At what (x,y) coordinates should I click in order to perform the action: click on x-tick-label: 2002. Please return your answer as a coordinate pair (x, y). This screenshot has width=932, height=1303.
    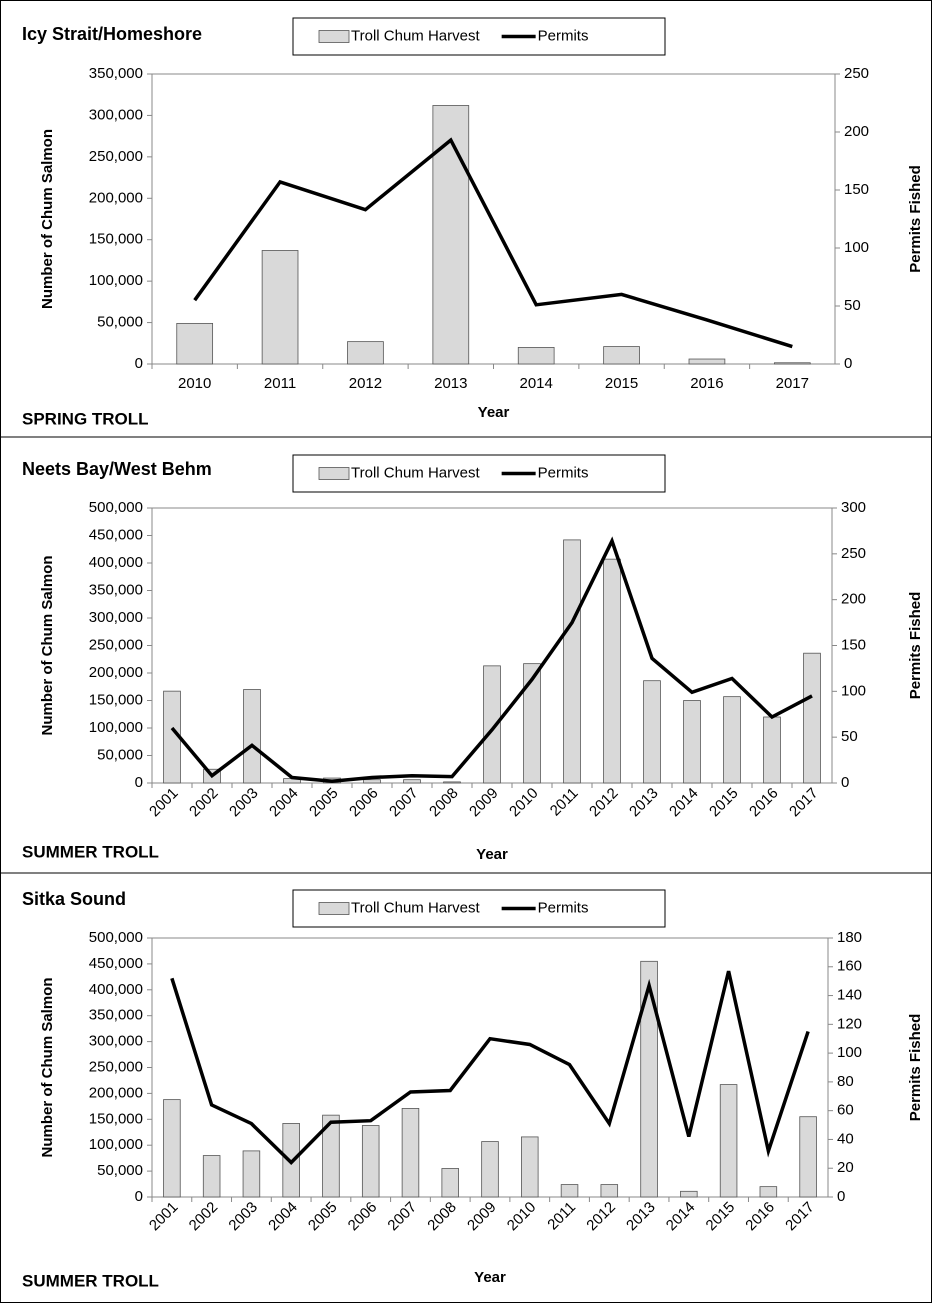
    Looking at the image, I should click on (204, 1217).